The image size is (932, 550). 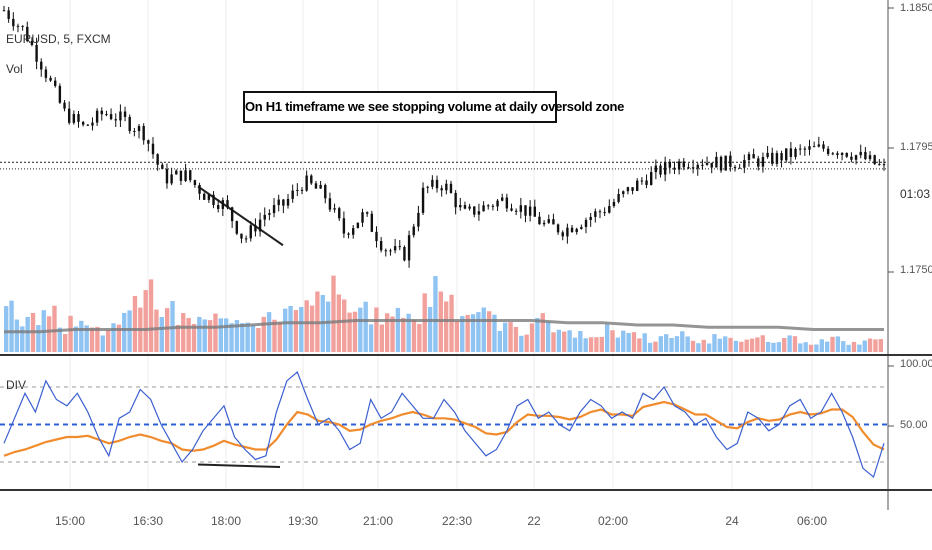 I want to click on time-tick-5: 22:30, so click(x=457, y=521).